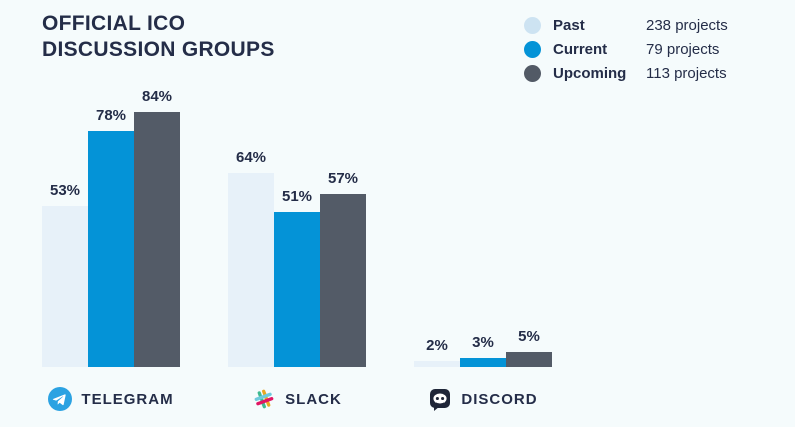  What do you see at coordinates (437, 364) in the screenshot?
I see `bar-discord-past` at bounding box center [437, 364].